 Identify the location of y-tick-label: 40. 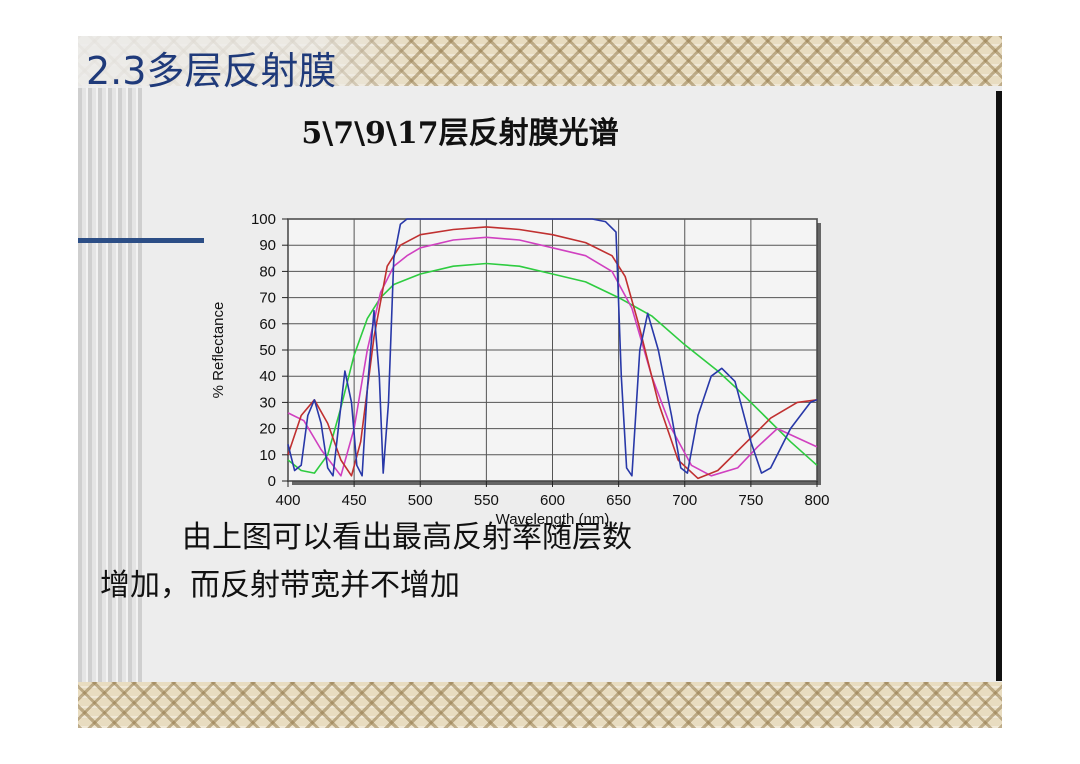
(267, 376).